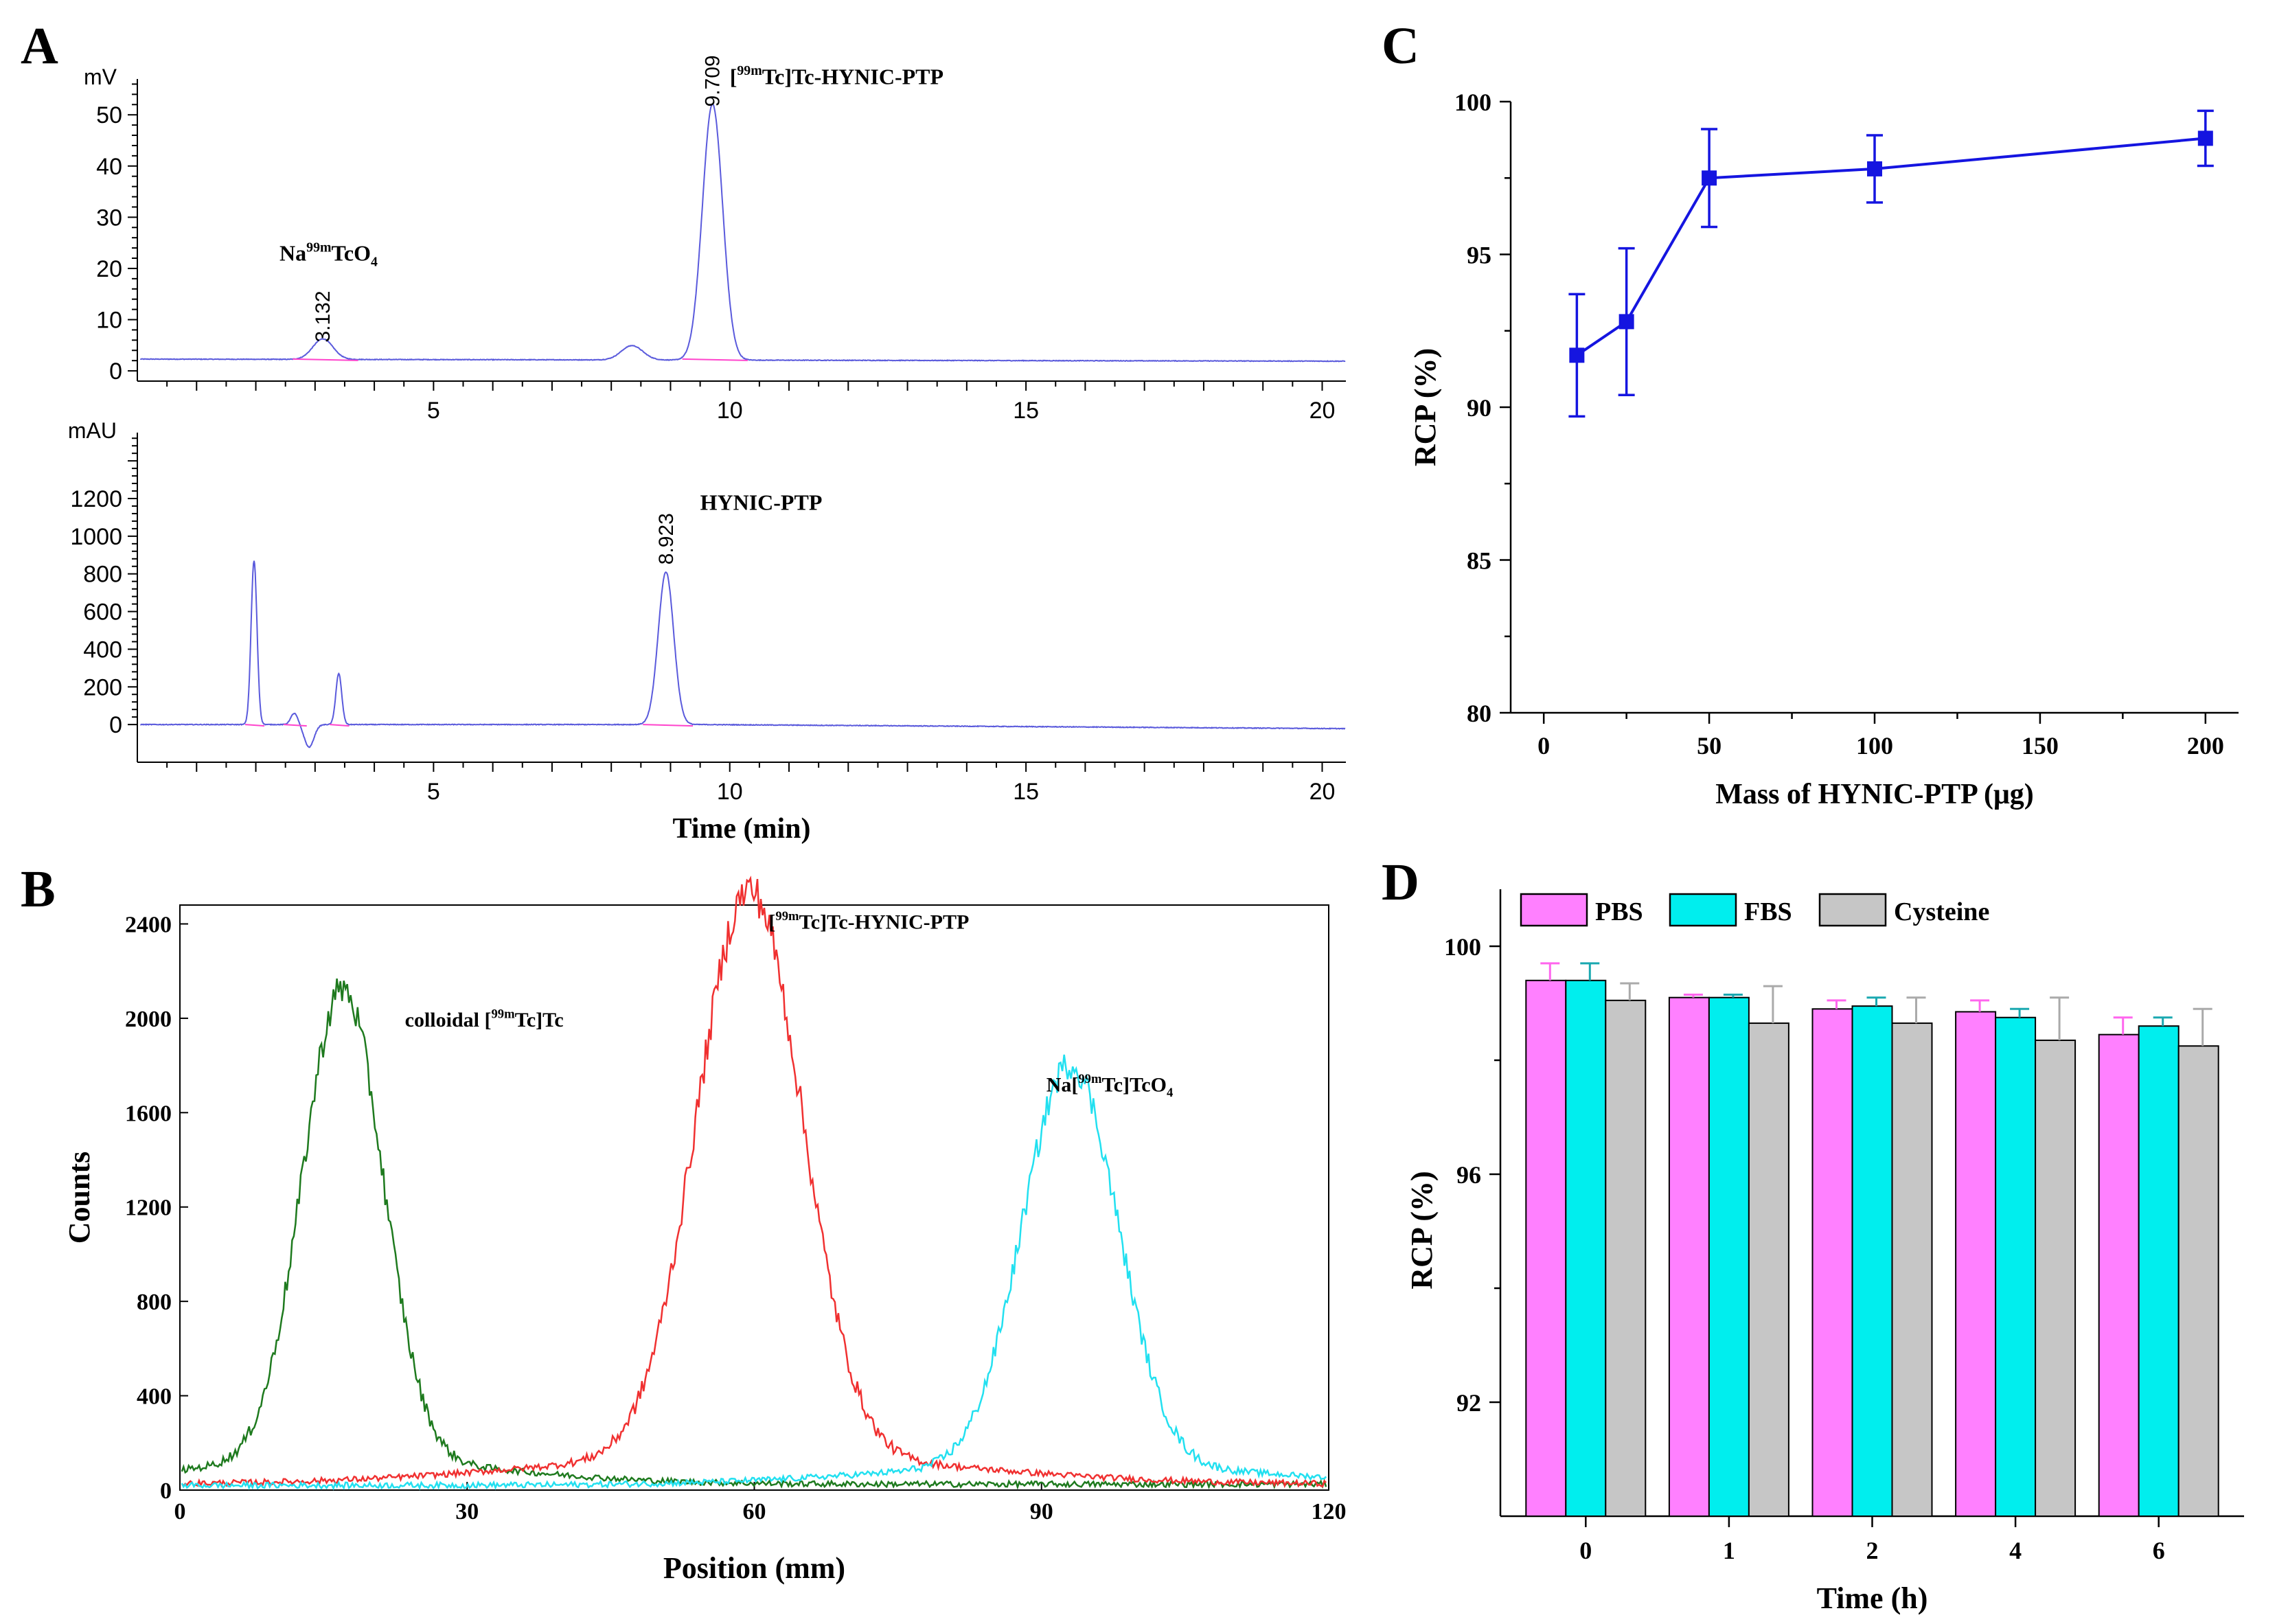 Image resolution: width=2288 pixels, height=1624 pixels. Describe the element at coordinates (1133, 1084) in the screenshot. I see `peak-annotation-rest: Tc]TcO` at that location.